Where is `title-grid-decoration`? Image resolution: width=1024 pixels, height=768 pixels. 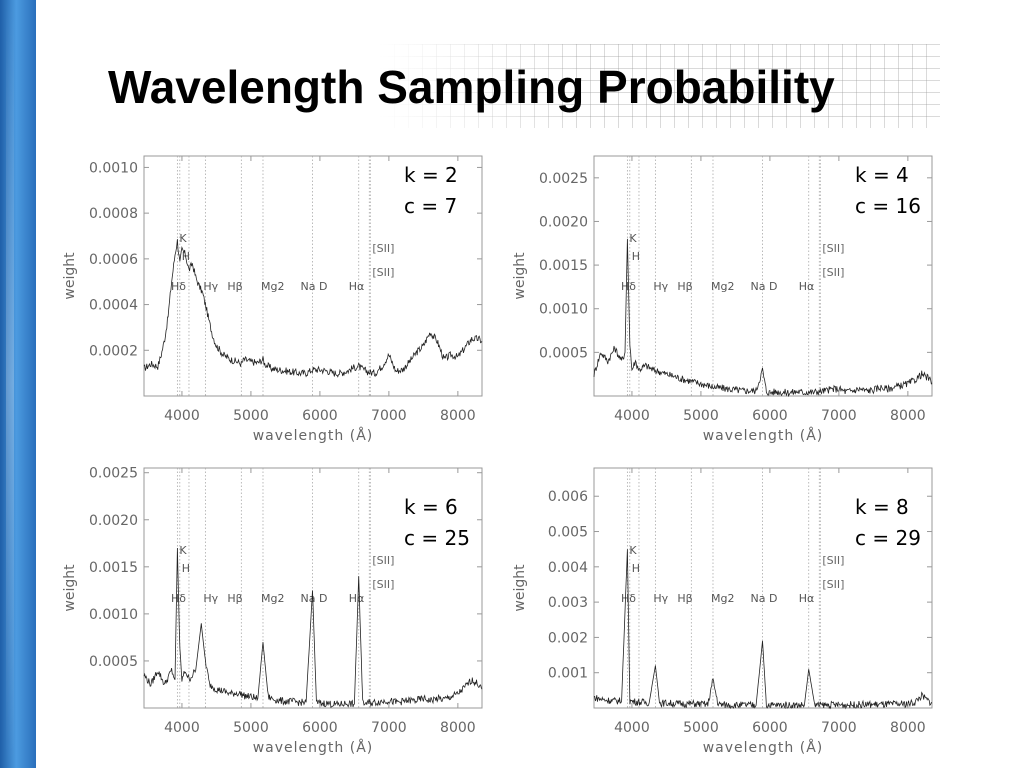 title-grid-decoration is located at coordinates (660, 86).